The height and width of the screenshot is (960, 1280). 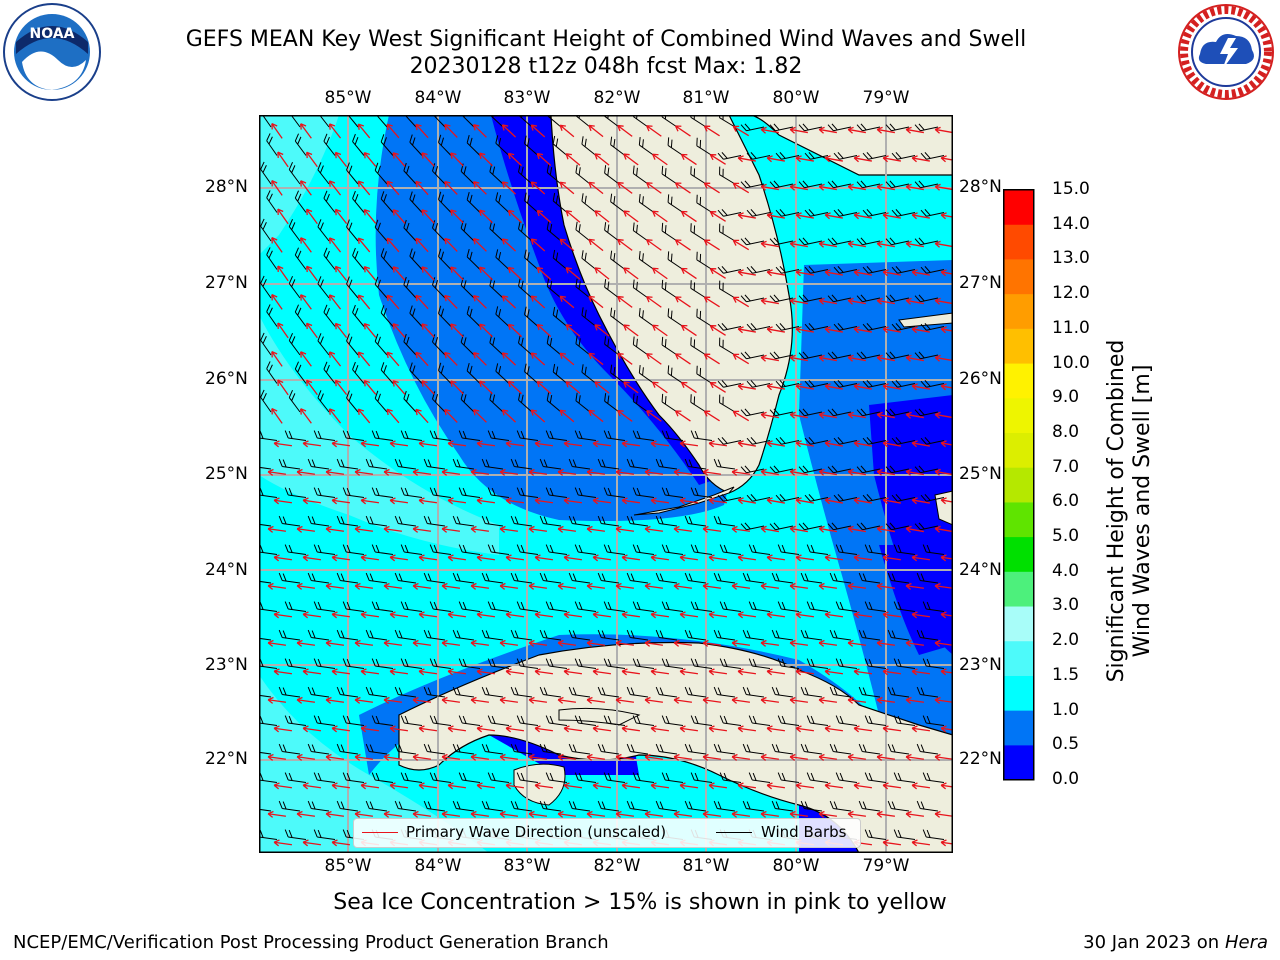 What do you see at coordinates (617, 98) in the screenshot?
I see `lon-label-top-82w: 82°W` at bounding box center [617, 98].